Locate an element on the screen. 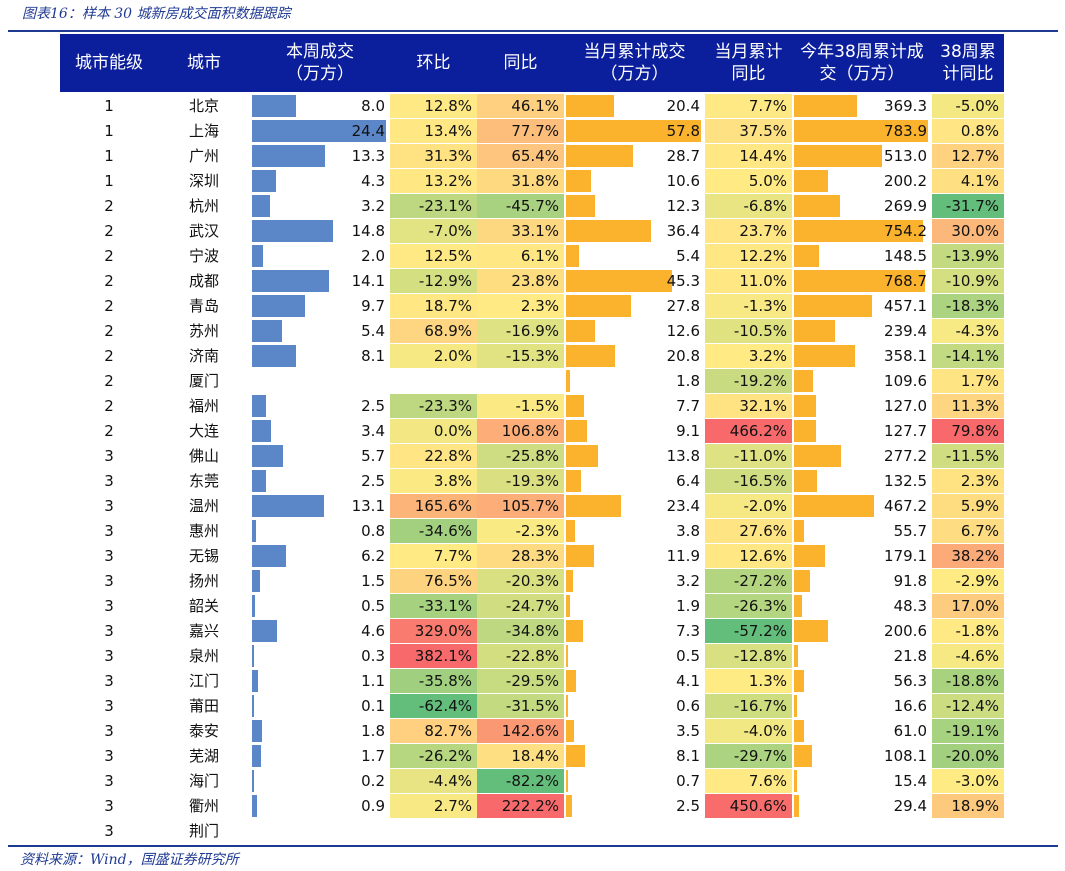 The width and height of the screenshot is (1065, 871). cell-month: 1.8 is located at coordinates (688, 381).